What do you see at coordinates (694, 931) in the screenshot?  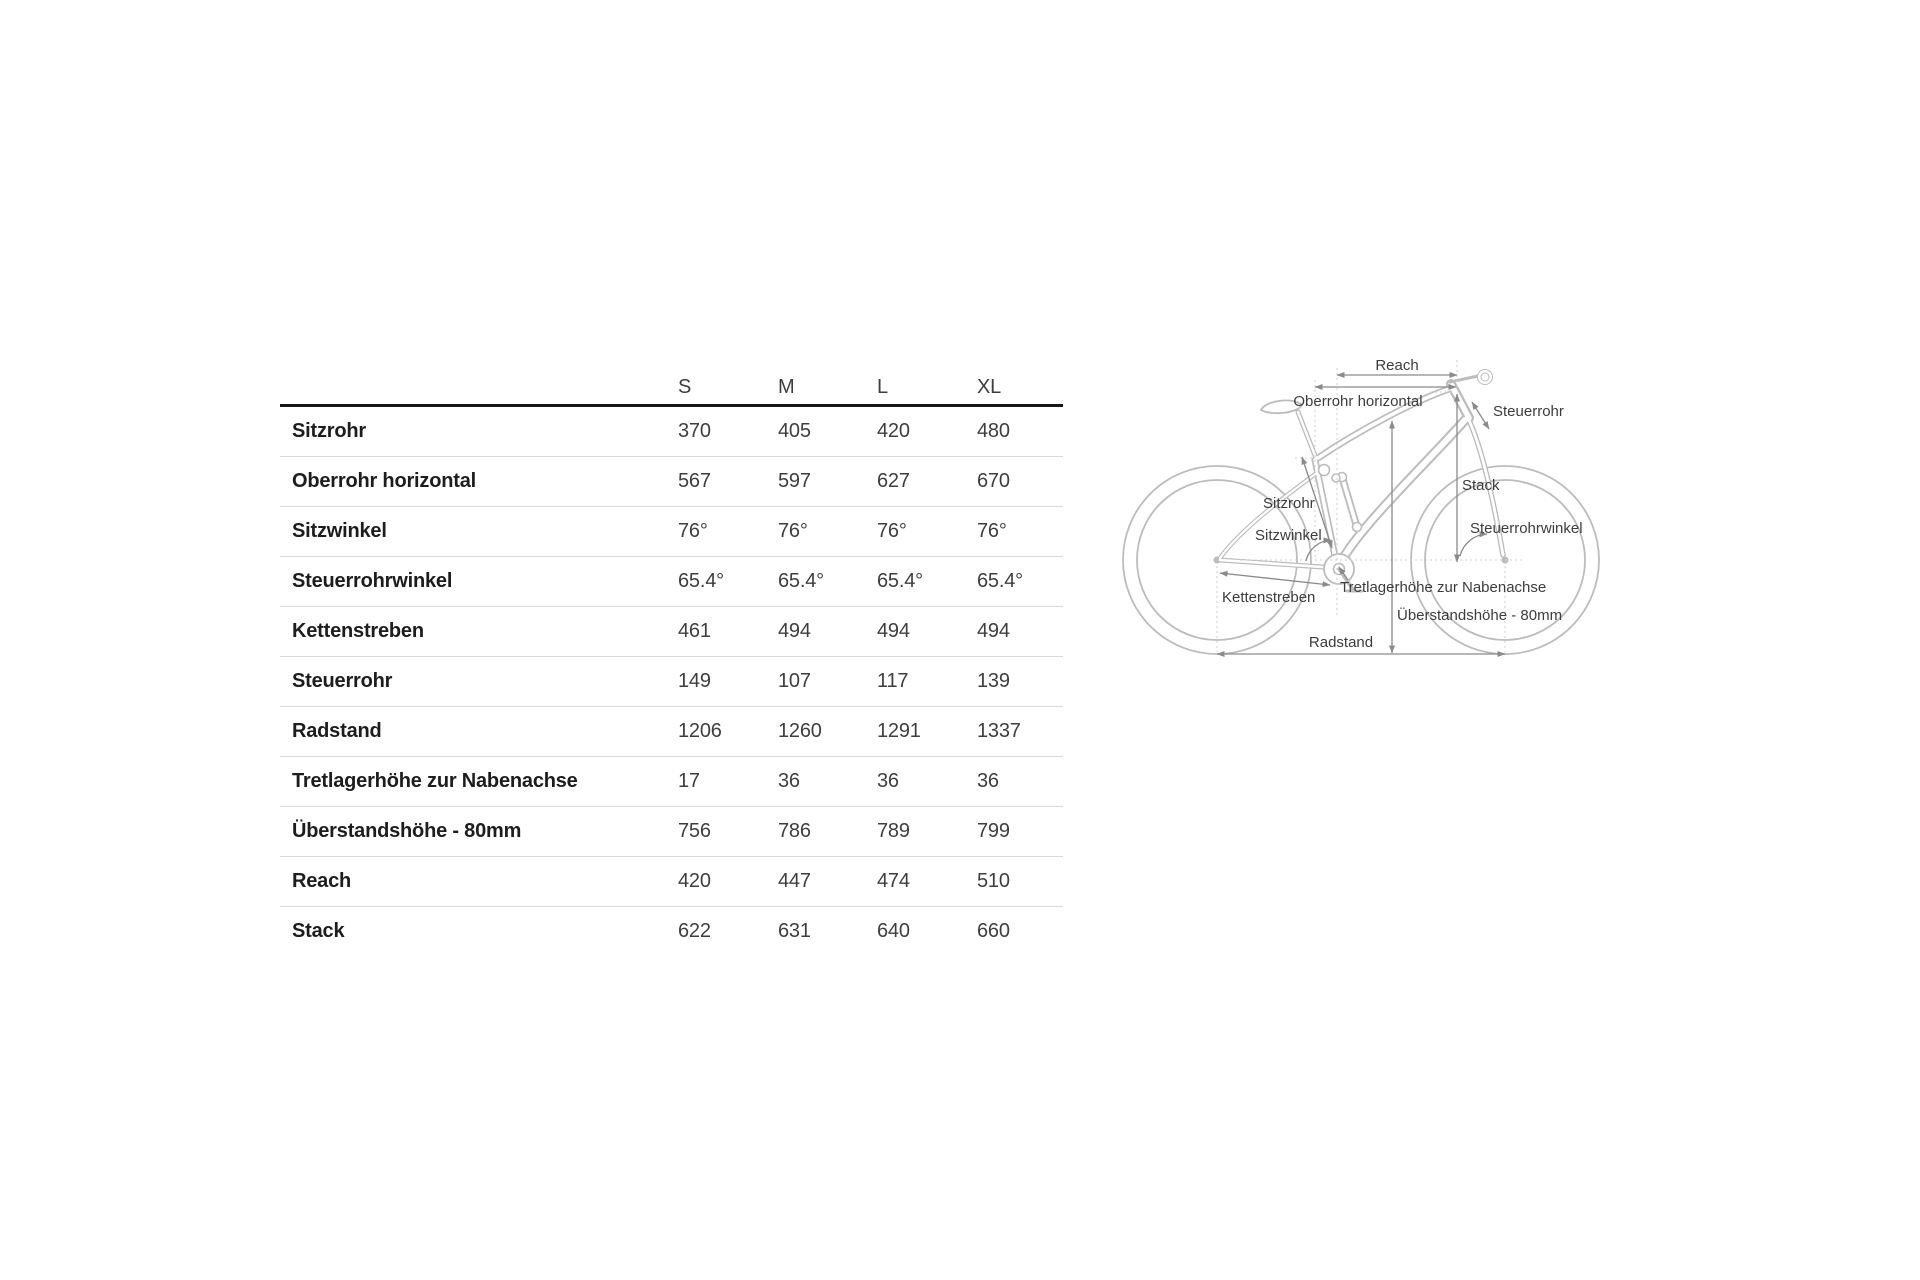 I see `row-value: 622` at bounding box center [694, 931].